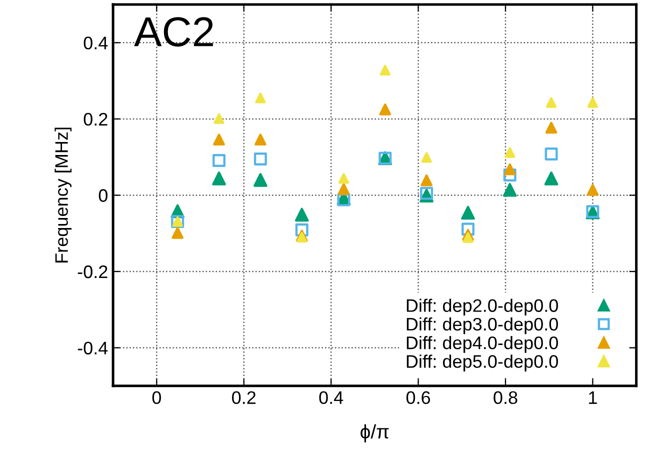  I want to click on y-tick-label: 0.4, so click(96, 43).